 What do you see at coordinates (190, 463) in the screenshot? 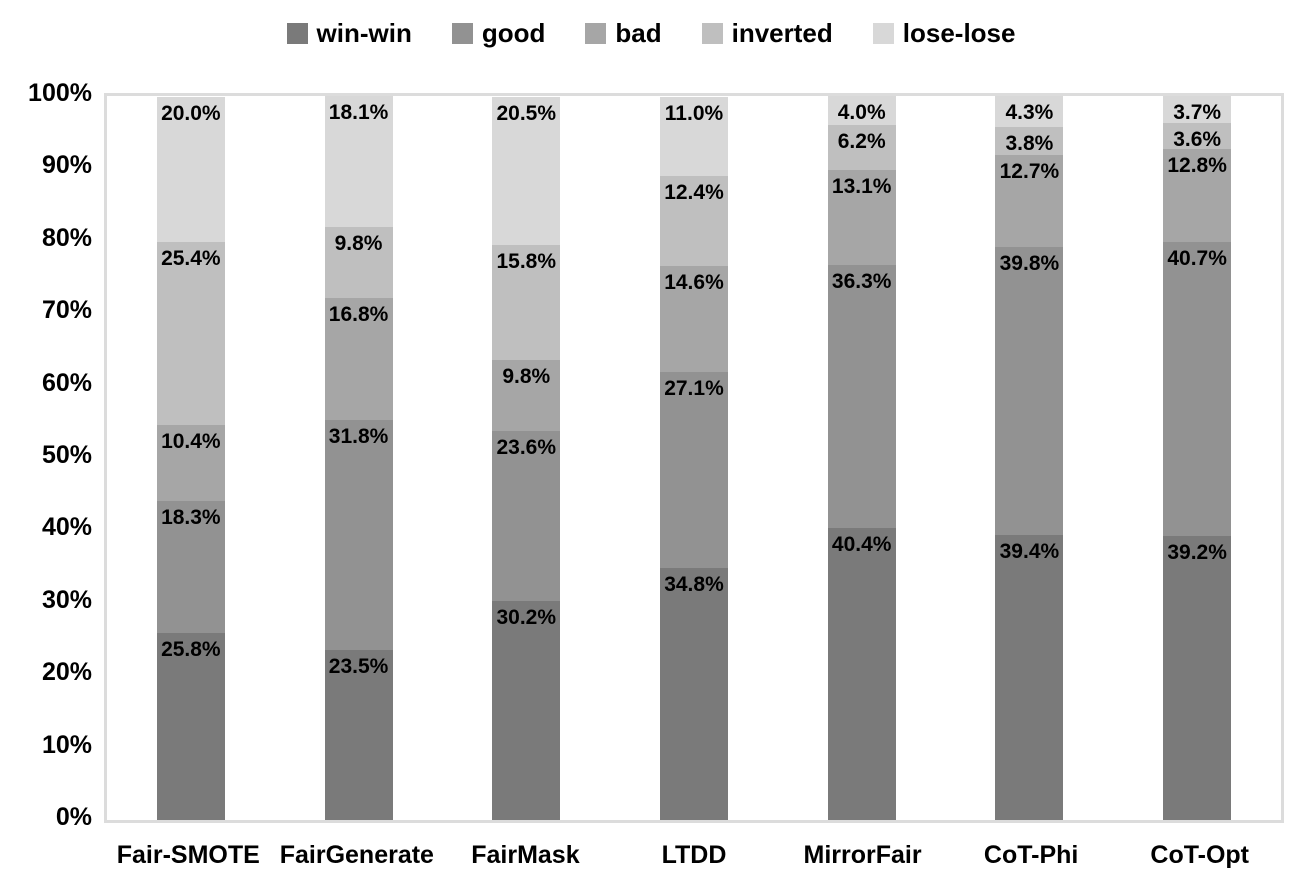
I see `bar-segment-bad: 10.4%` at bounding box center [190, 463].